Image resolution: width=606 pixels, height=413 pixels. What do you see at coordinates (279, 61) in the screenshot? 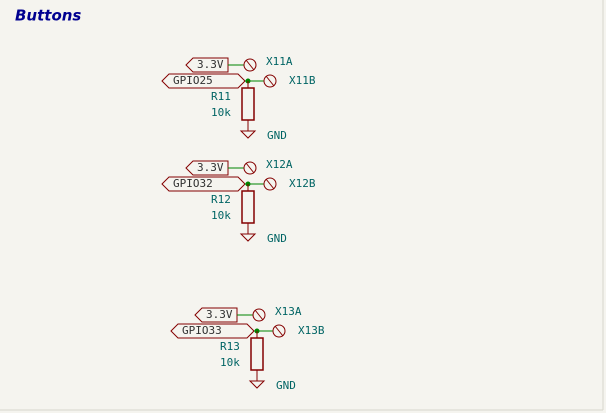
I see `connector-ref: X11A` at bounding box center [279, 61].